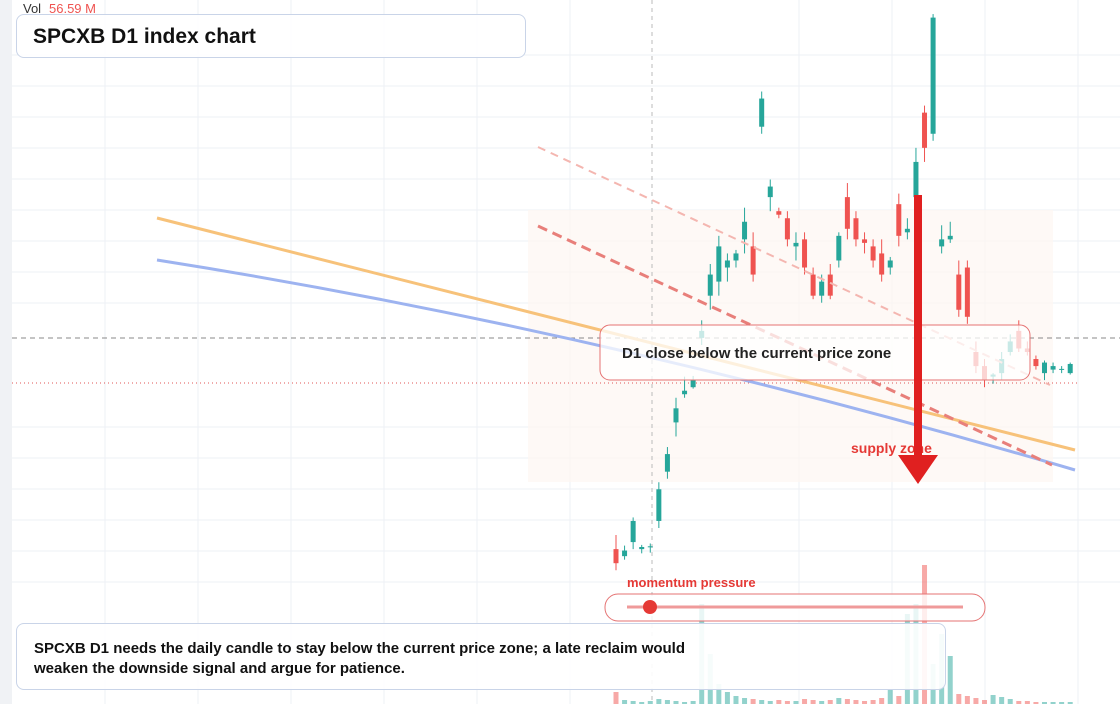 The height and width of the screenshot is (704, 1120). I want to click on zone-callout, so click(815, 352).